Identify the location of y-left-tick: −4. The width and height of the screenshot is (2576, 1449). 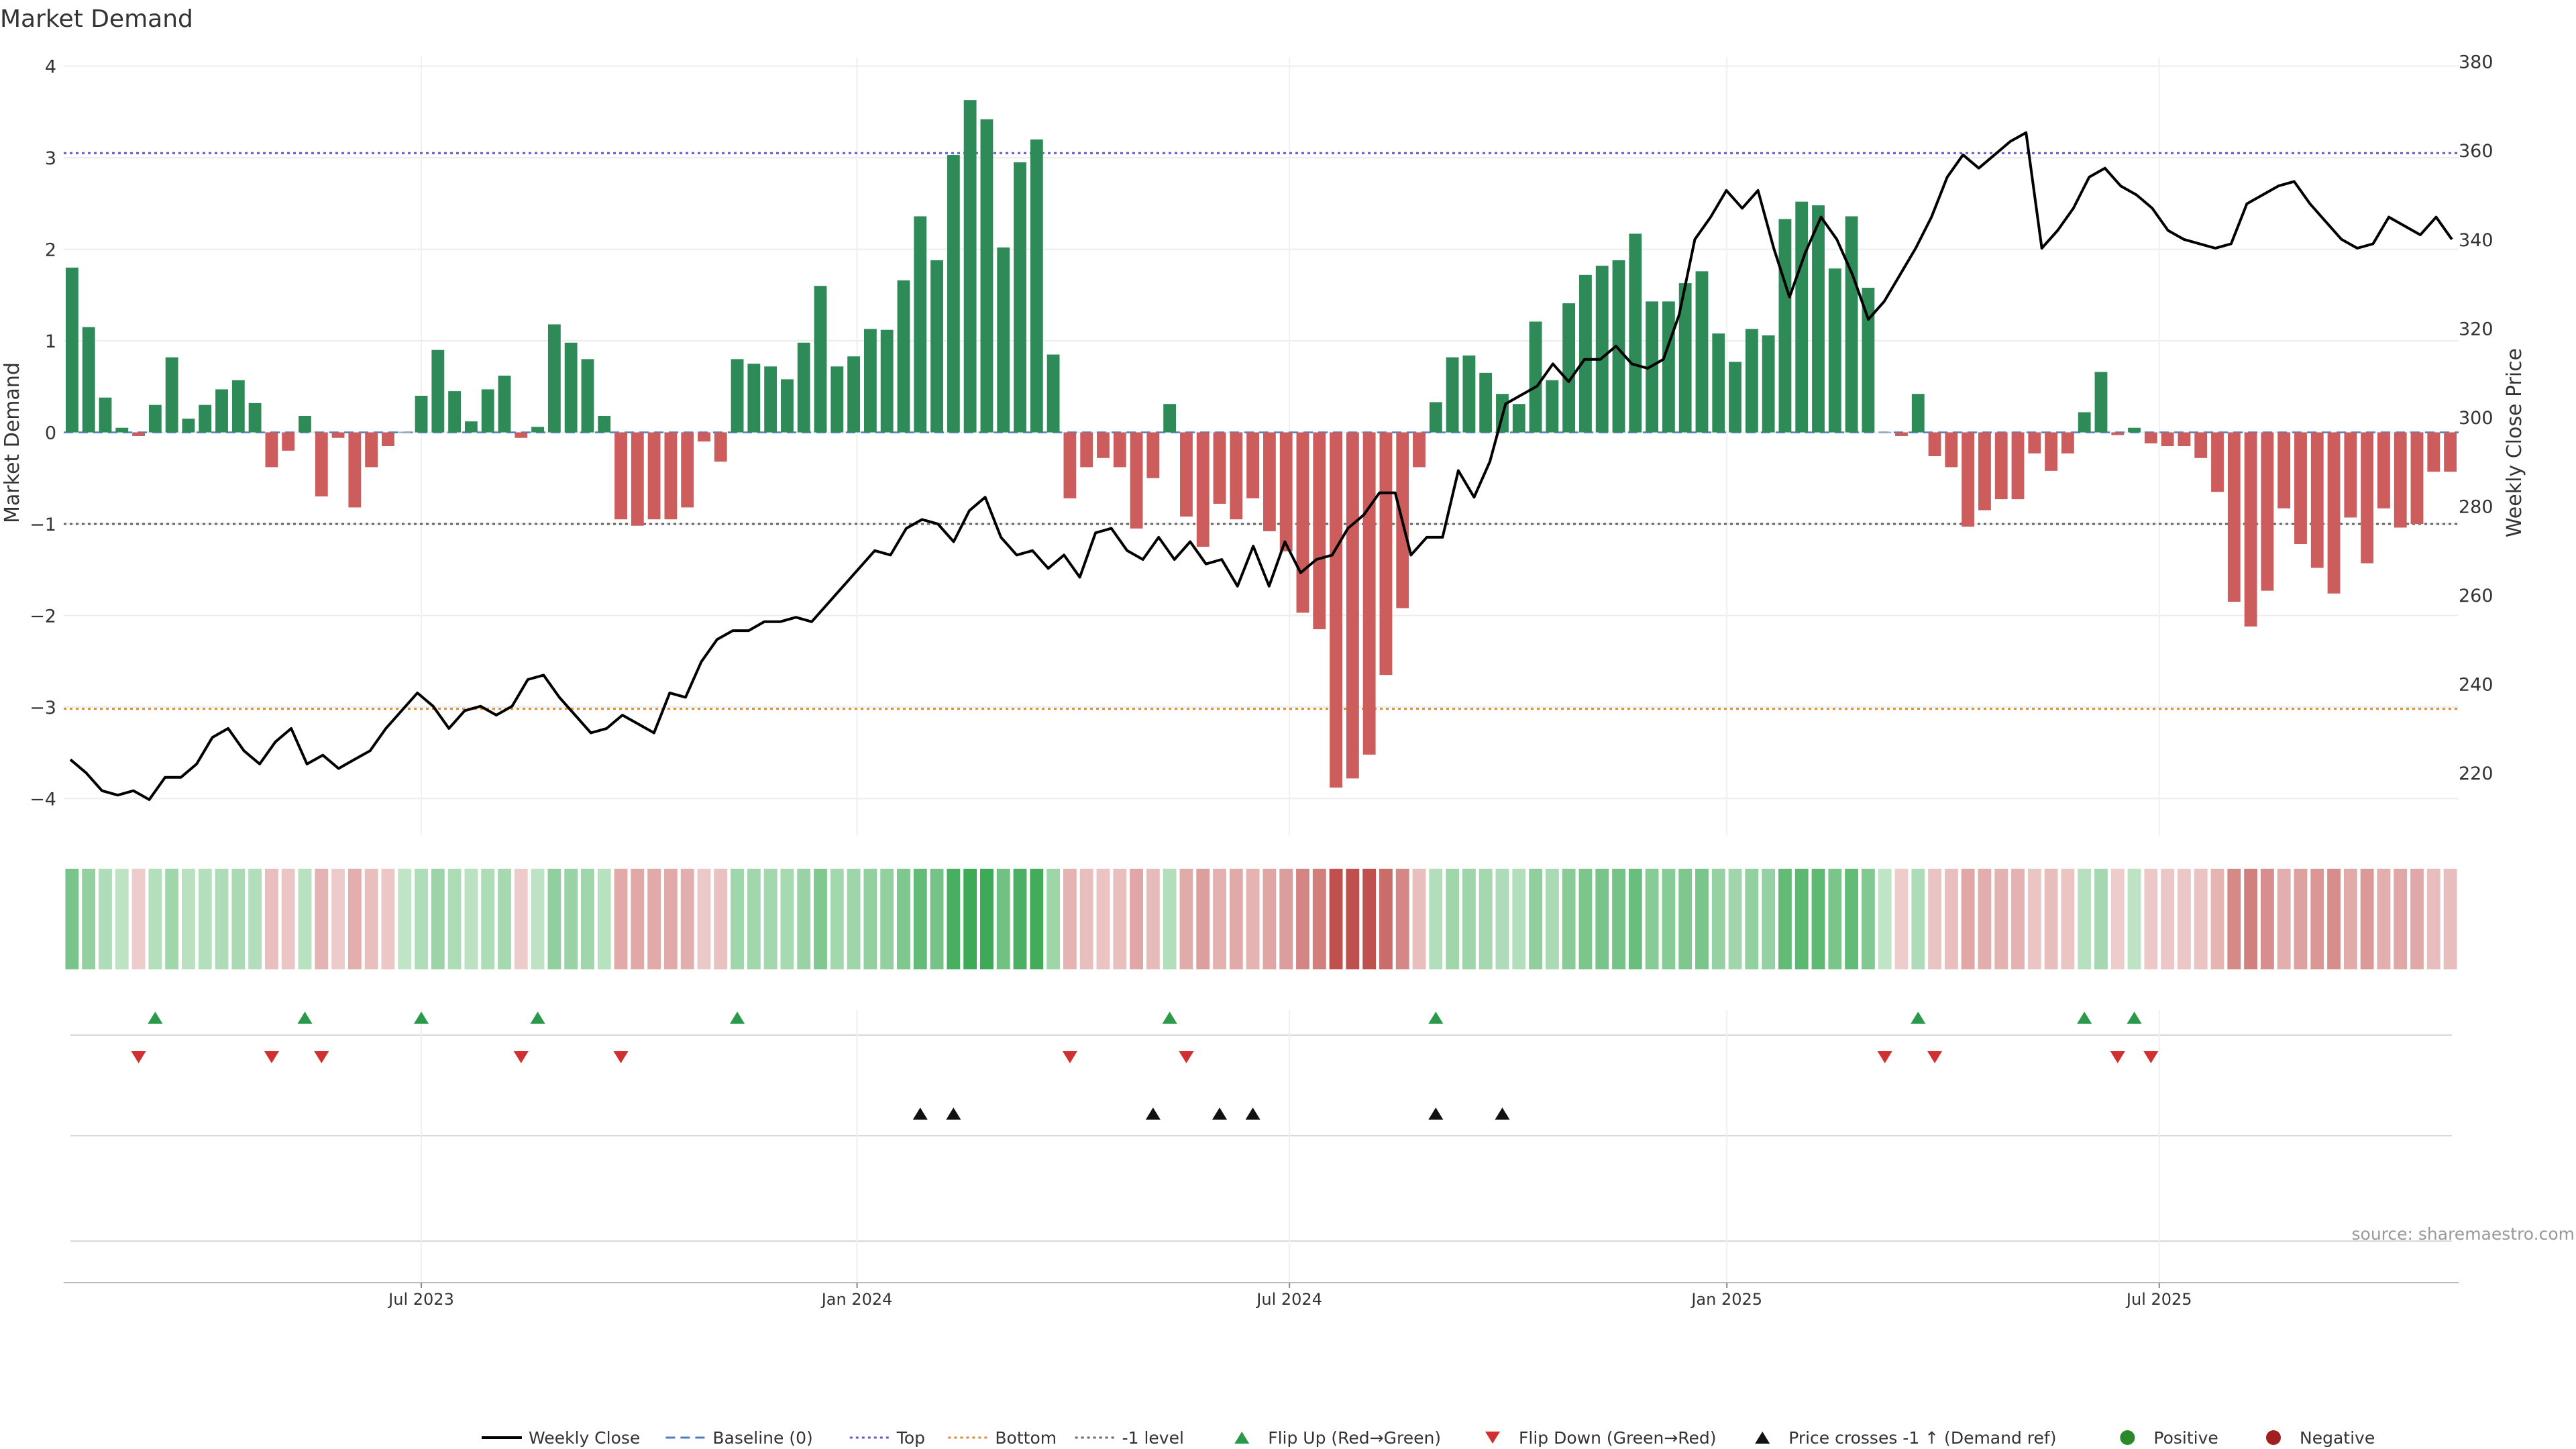
(43, 799).